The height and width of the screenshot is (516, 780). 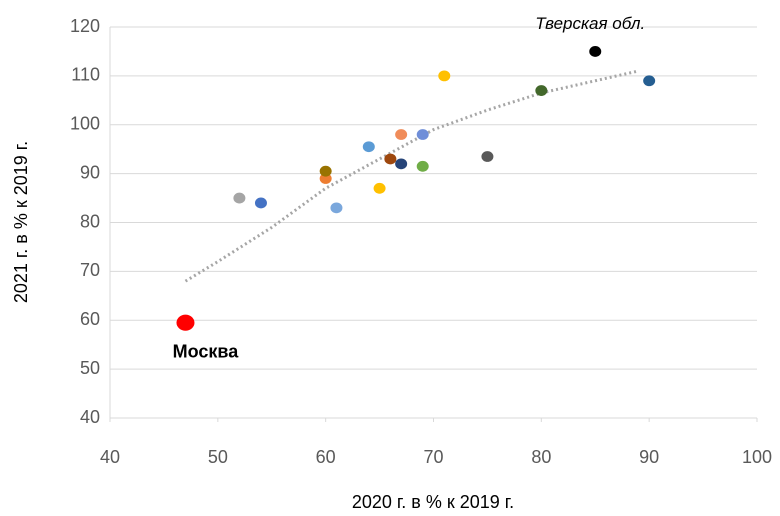 What do you see at coordinates (590, 23) in the screenshot?
I see `point-label: Тверская обл.` at bounding box center [590, 23].